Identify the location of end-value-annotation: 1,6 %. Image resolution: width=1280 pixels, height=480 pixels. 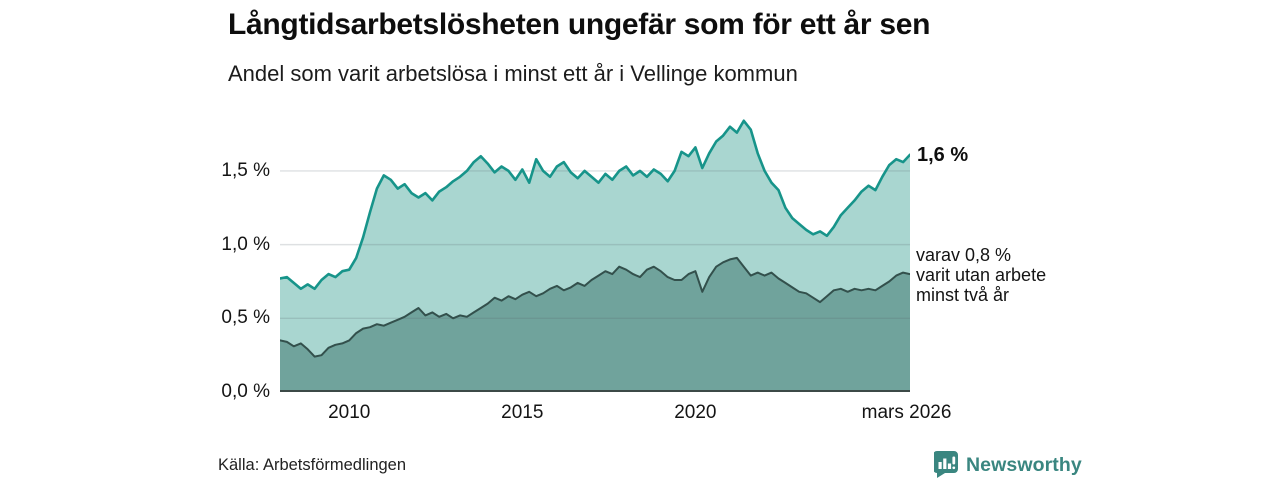
(943, 154).